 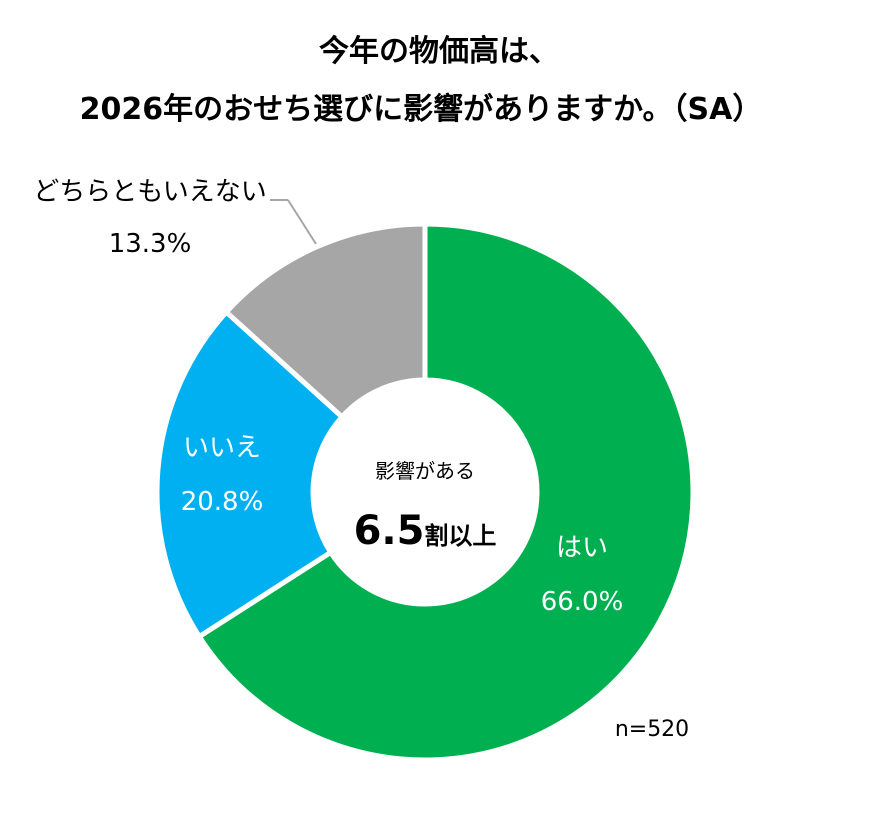 What do you see at coordinates (425, 471) in the screenshot?
I see `center-caption: 影響がある` at bounding box center [425, 471].